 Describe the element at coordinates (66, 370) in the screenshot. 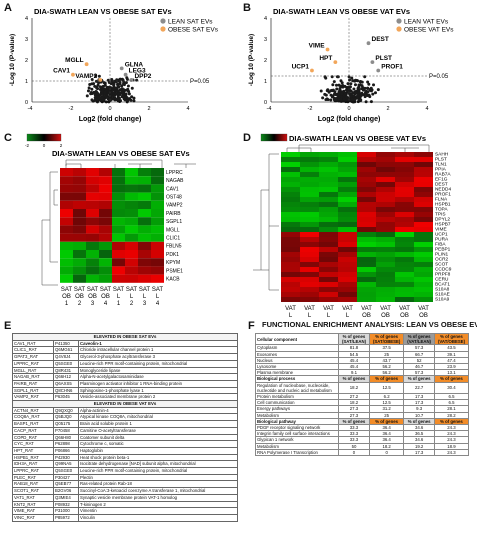

I see `table-e-accession: Q8R431` at that location.